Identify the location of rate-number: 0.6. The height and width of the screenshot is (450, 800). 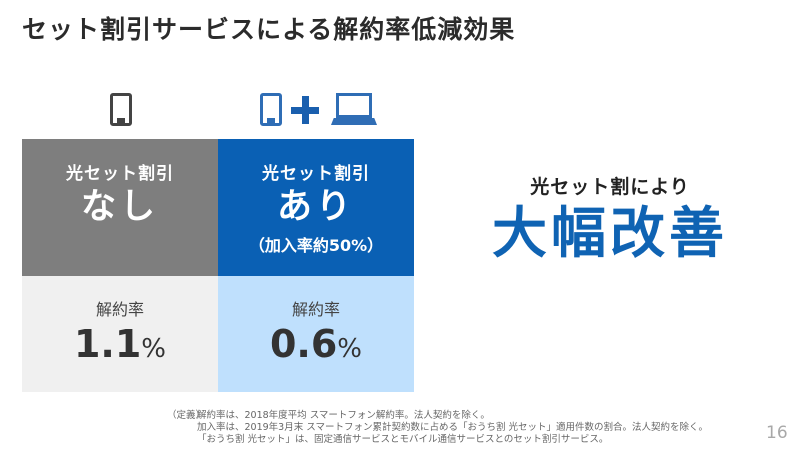
(303, 344).